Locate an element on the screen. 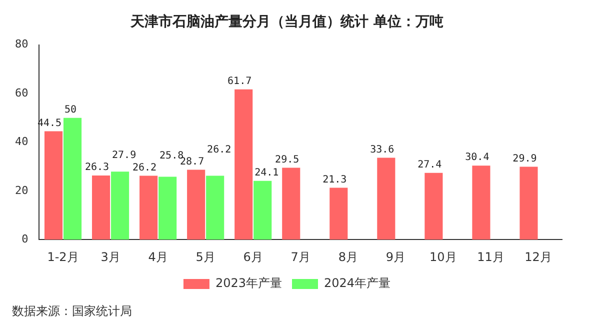 Image resolution: width=590 pixels, height=330 pixels. x-tick-label: 8月 is located at coordinates (348, 257).